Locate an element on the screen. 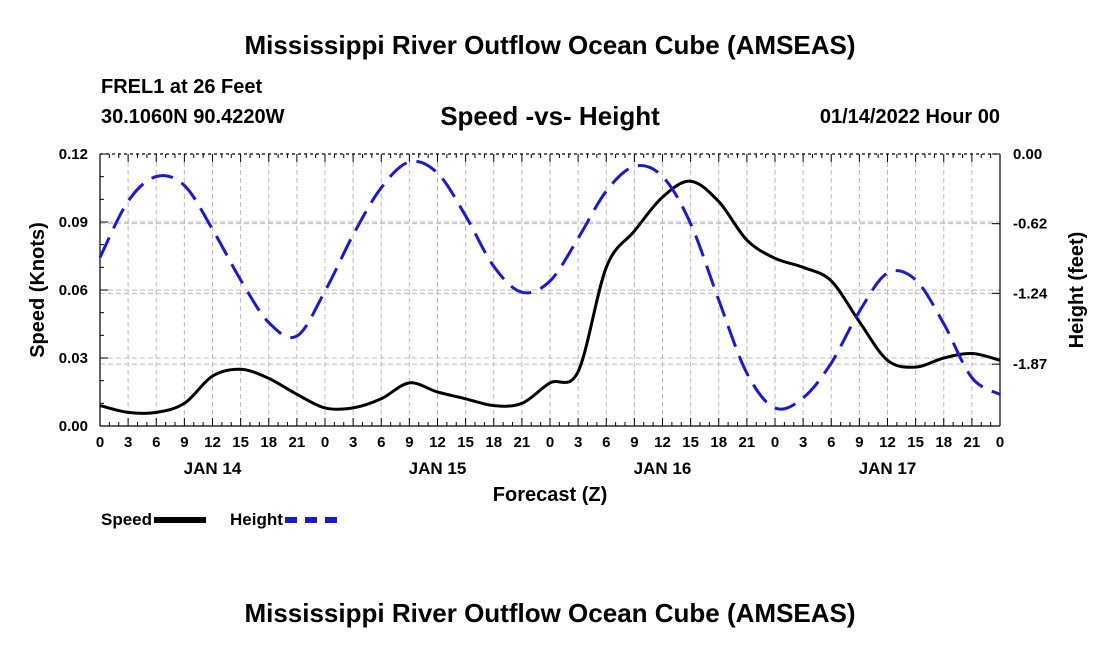 The image size is (1100, 650). legend-height-line-icon is located at coordinates (310, 520).